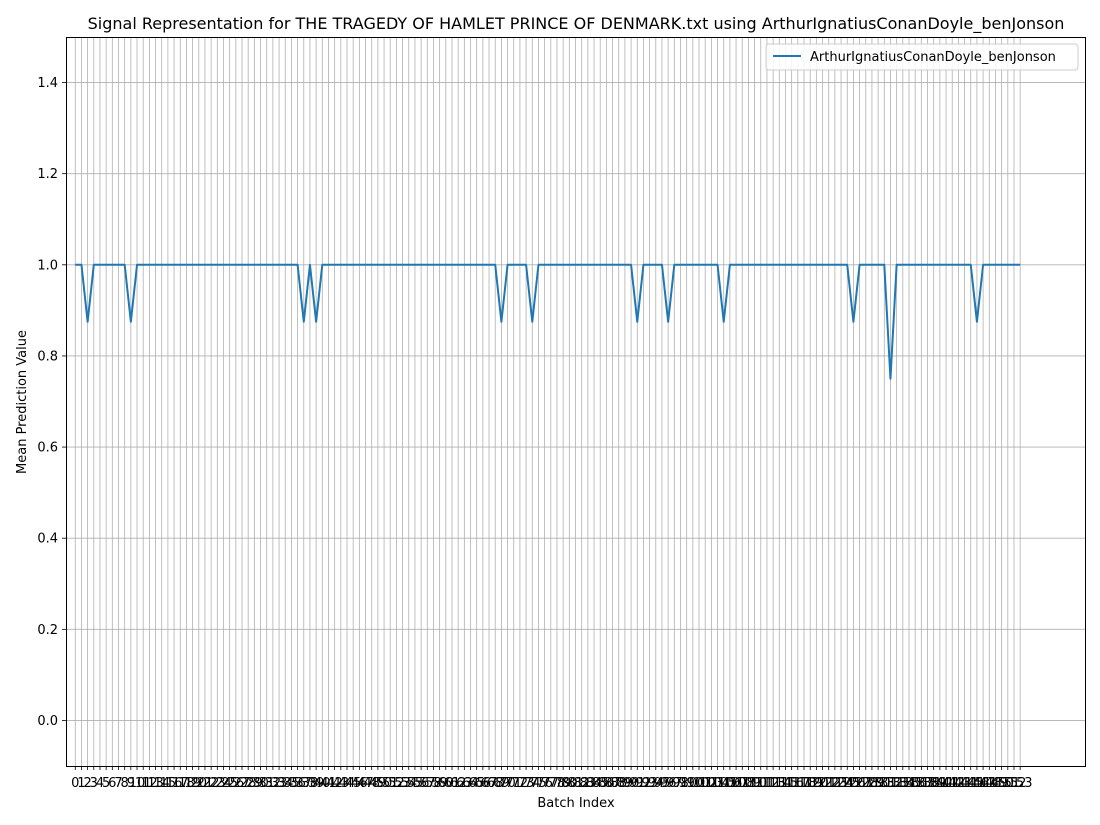 This screenshot has width=1100, height=825. Describe the element at coordinates (47, 265) in the screenshot. I see `y-tick-label: 1.0` at that location.